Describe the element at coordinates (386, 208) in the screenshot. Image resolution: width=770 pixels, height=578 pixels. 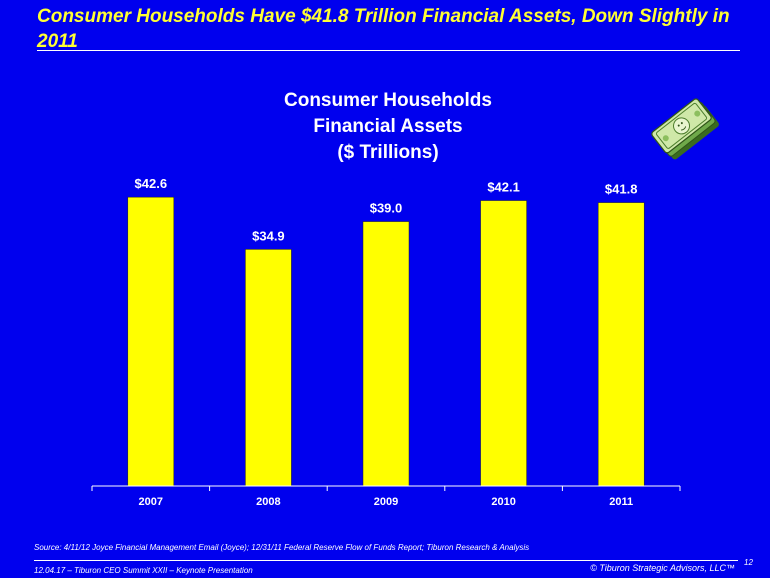
I see `data-label-2009: $39.0` at that location.